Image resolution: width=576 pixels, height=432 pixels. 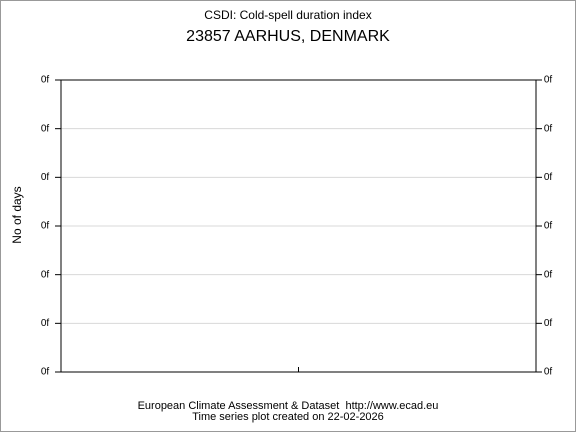 I want to click on y-axis-label: No of days, so click(x=17, y=214).